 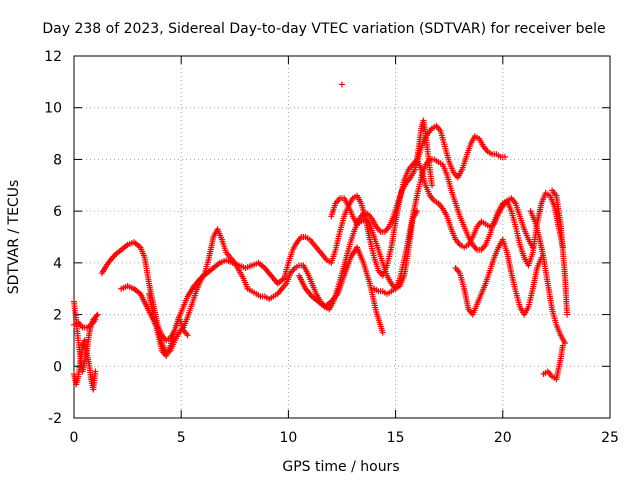 What do you see at coordinates (57, 316) in the screenshot?
I see `y-tick-label: 2` at bounding box center [57, 316].